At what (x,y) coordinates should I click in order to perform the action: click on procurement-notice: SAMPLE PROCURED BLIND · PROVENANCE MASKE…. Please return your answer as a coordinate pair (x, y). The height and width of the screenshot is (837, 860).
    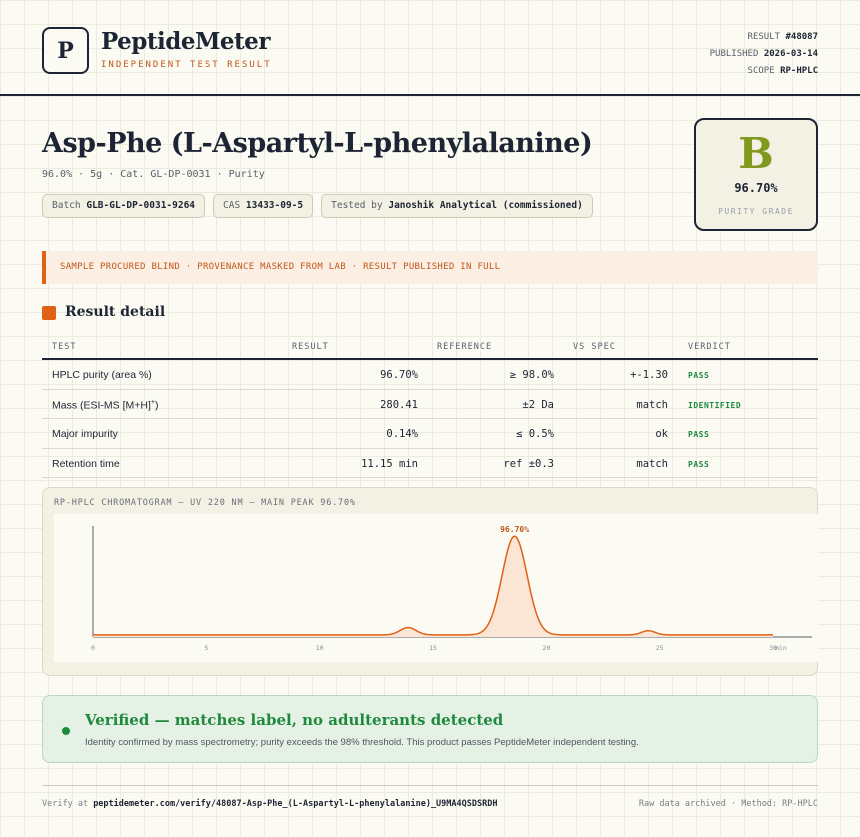
    Looking at the image, I should click on (430, 267).